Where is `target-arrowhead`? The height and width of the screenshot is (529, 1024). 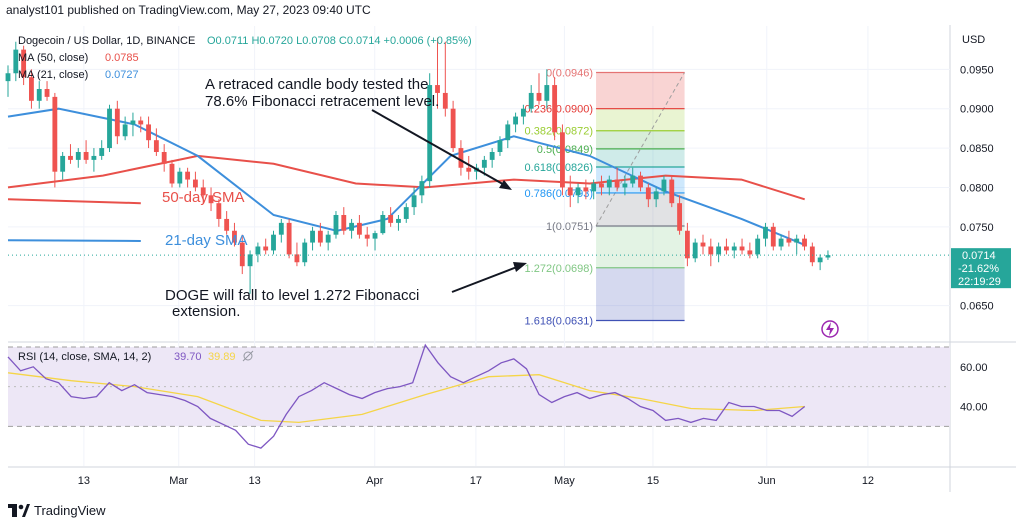
target-arrowhead is located at coordinates (520, 267).